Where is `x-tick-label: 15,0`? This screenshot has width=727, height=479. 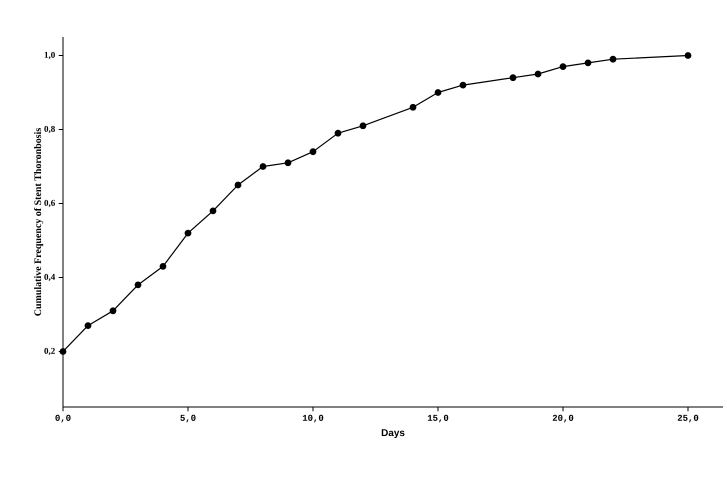
x-tick-label: 15,0 is located at coordinates (438, 418).